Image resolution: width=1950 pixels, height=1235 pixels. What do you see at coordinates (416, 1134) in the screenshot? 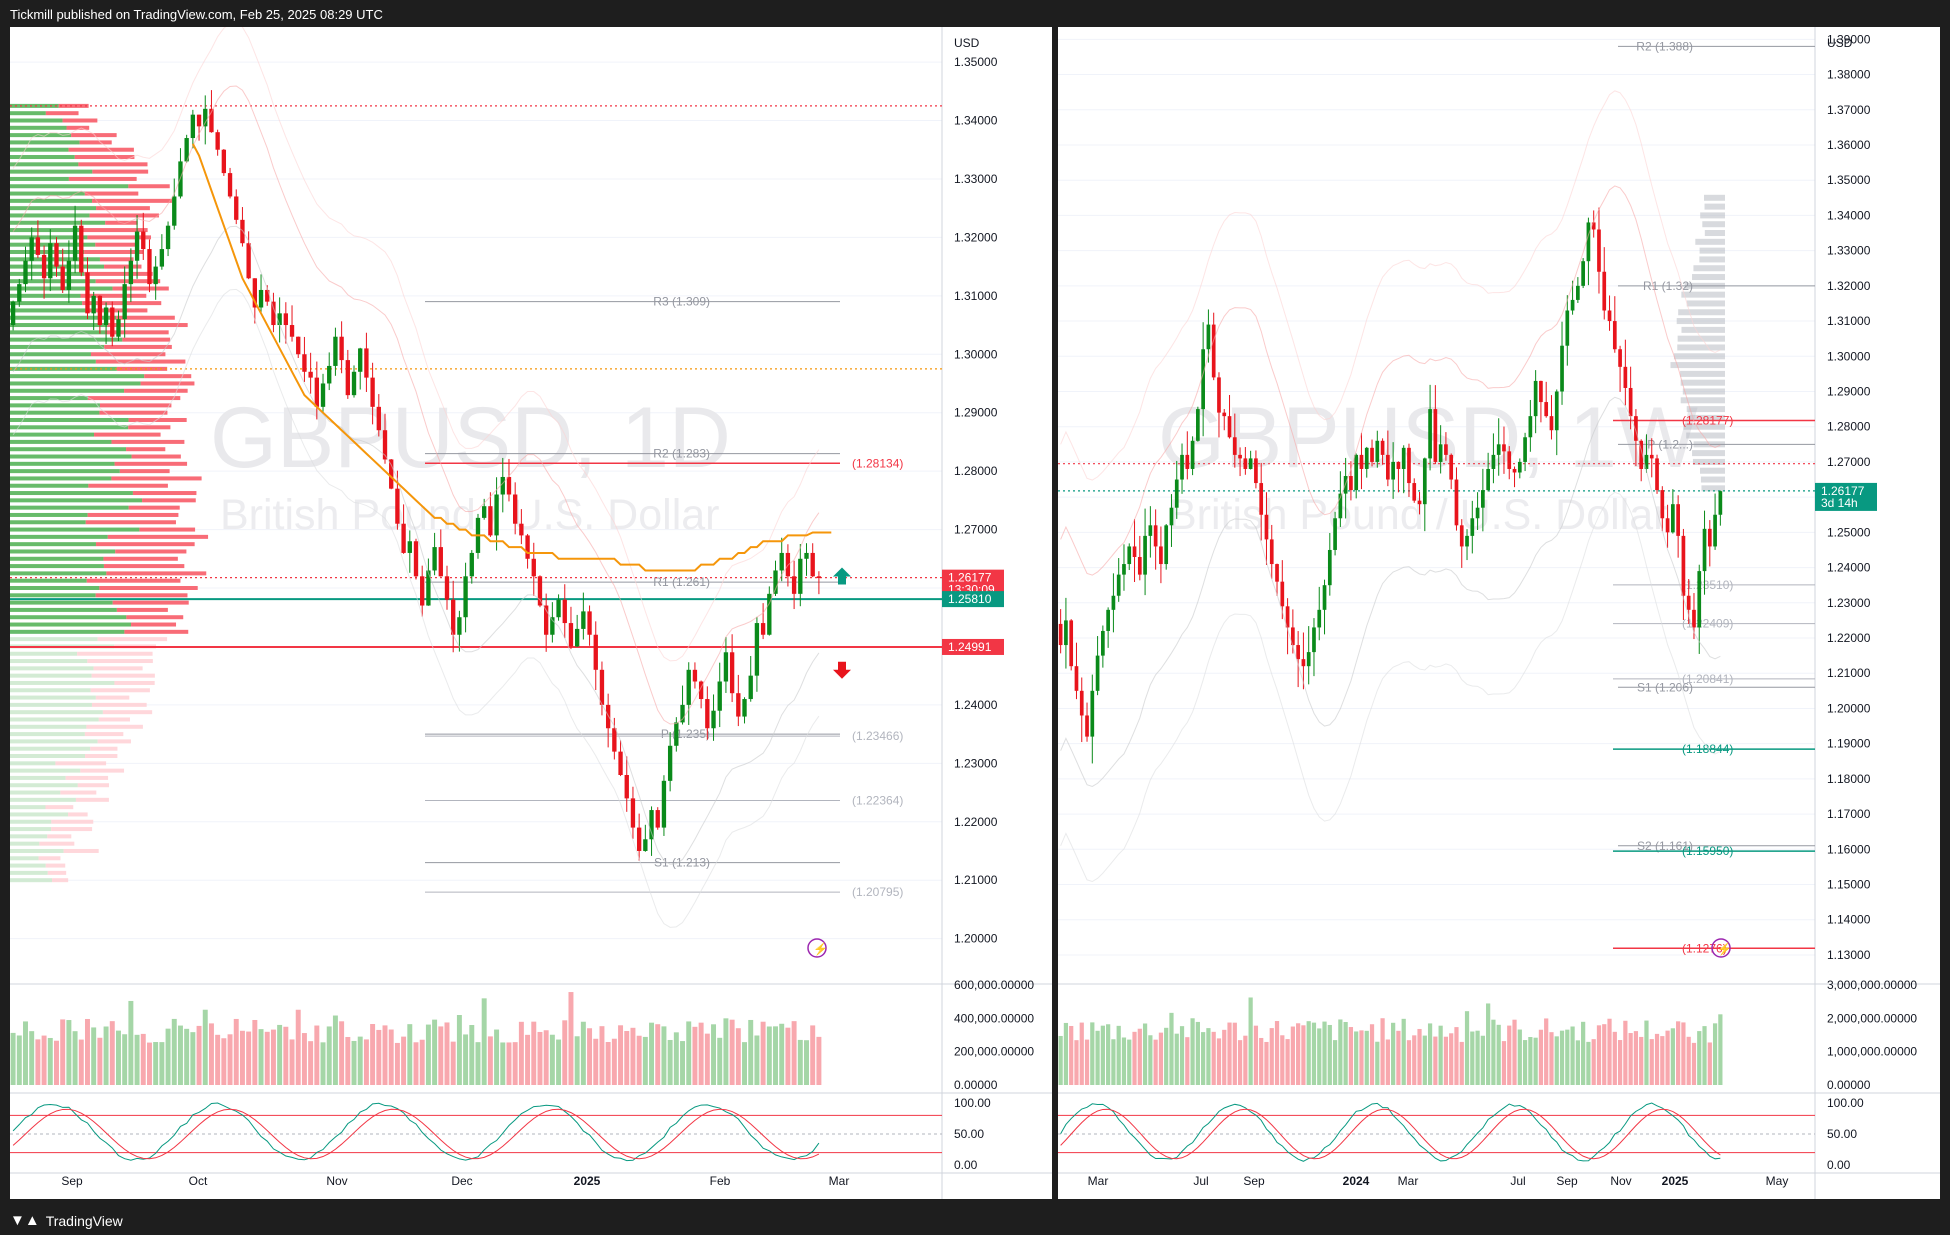
I see `stochastic-d-line` at bounding box center [416, 1134].